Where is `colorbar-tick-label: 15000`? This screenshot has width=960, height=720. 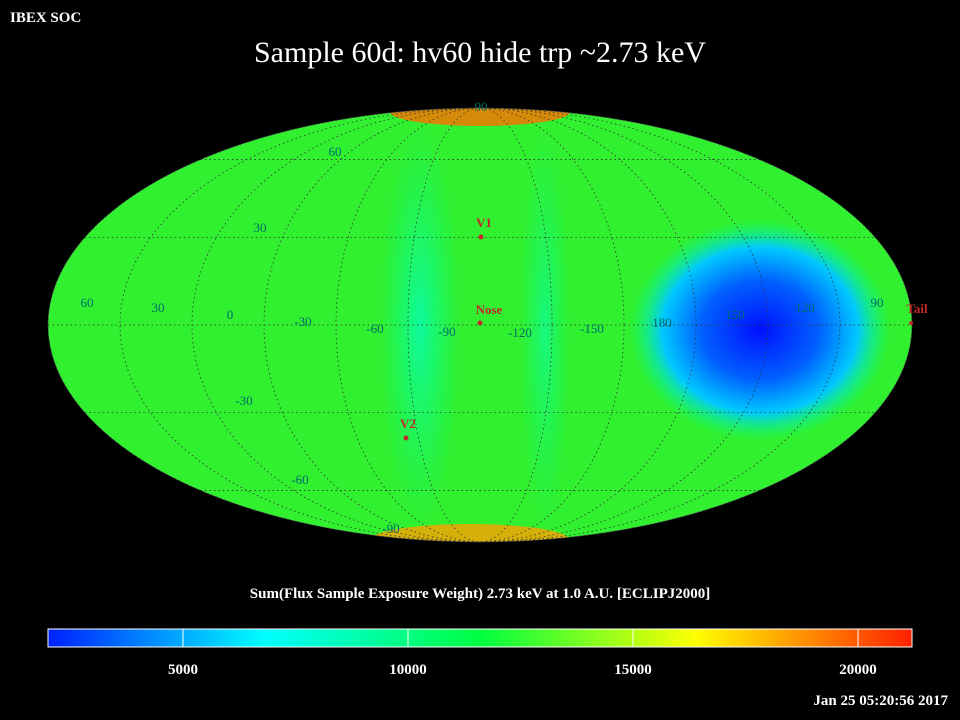
colorbar-tick-label: 15000 is located at coordinates (633, 670).